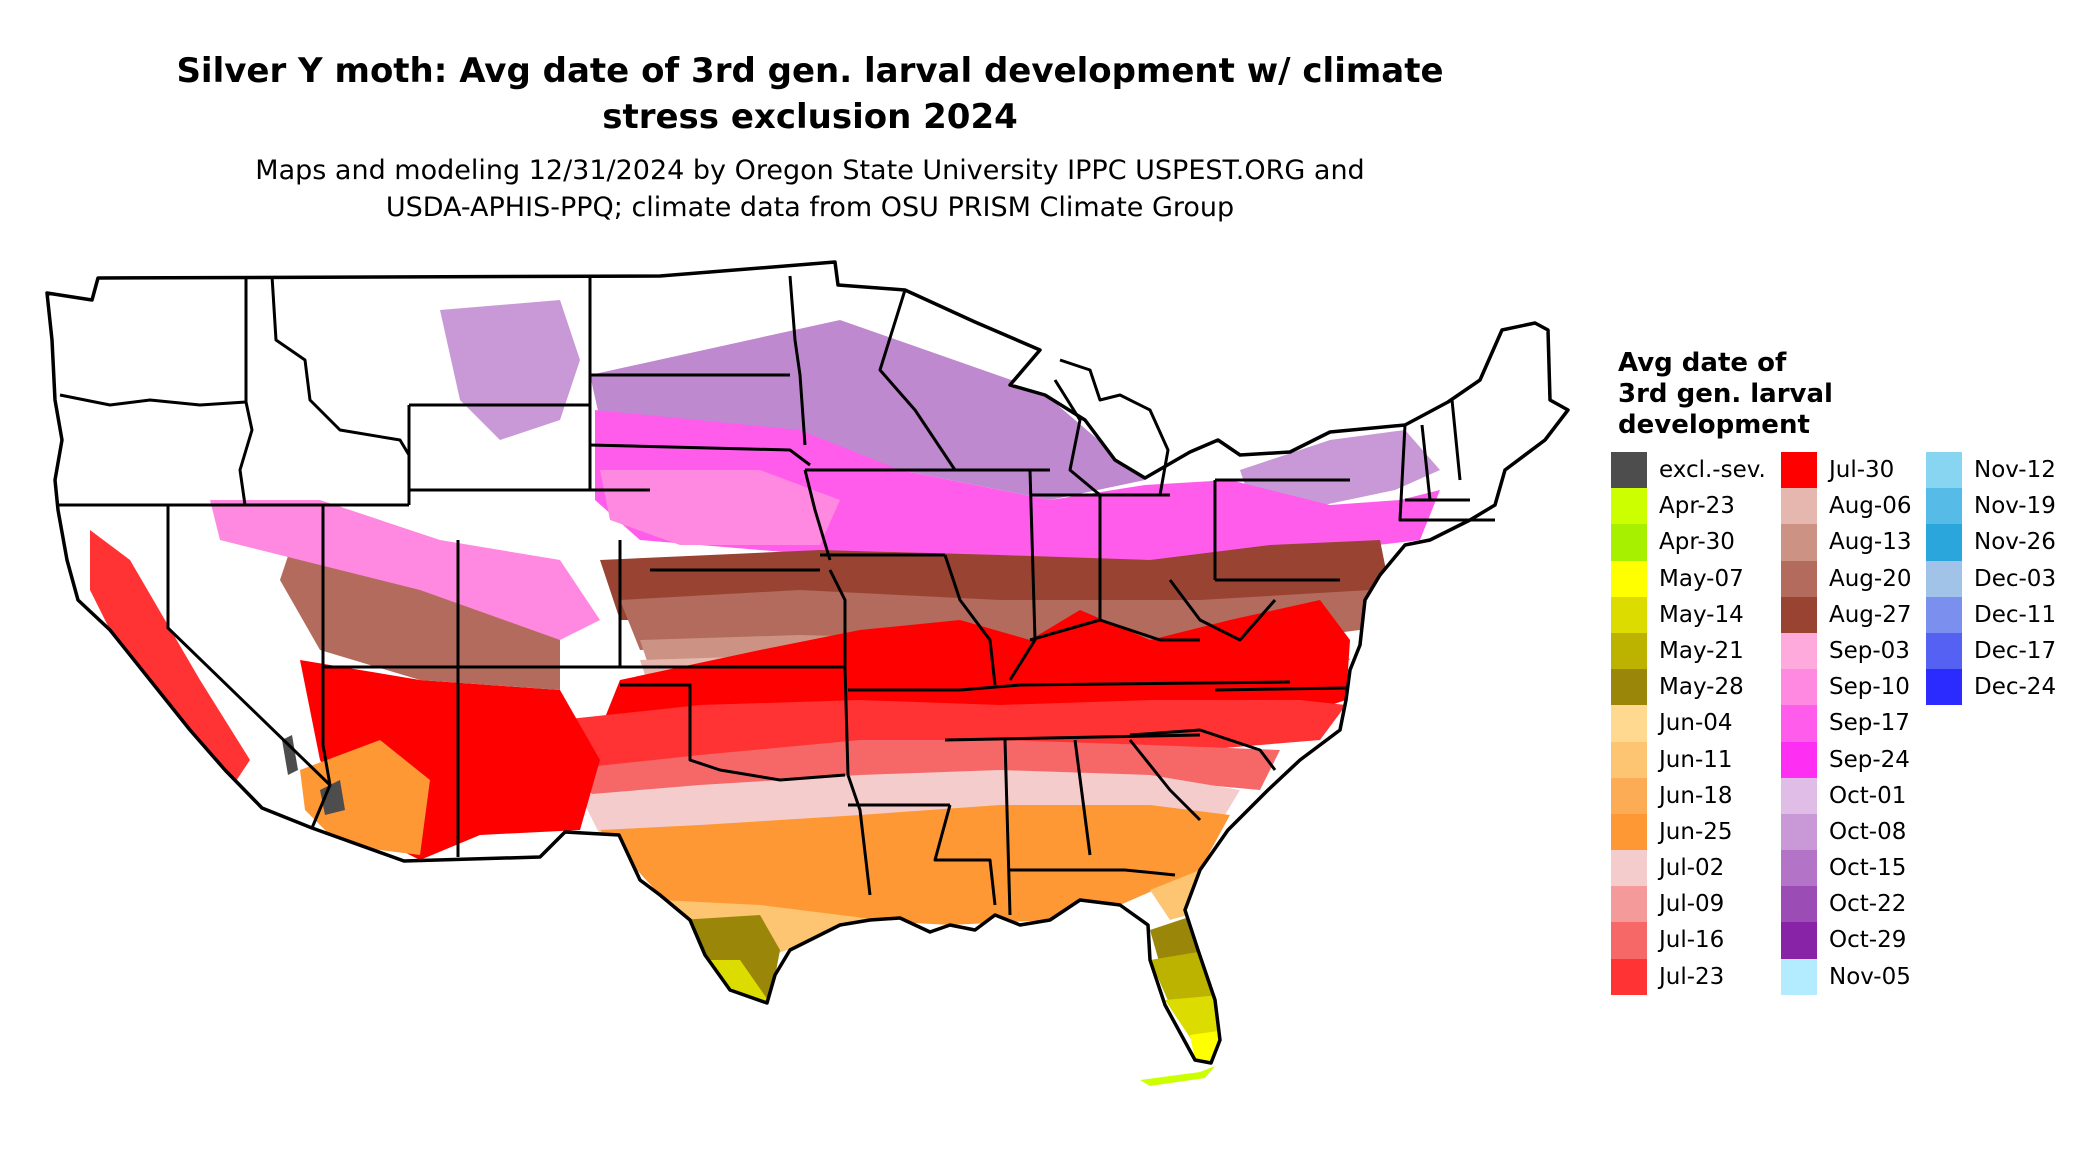 This screenshot has height=1152, width=2100. I want to click on legend-label: Apr-23, so click(1697, 506).